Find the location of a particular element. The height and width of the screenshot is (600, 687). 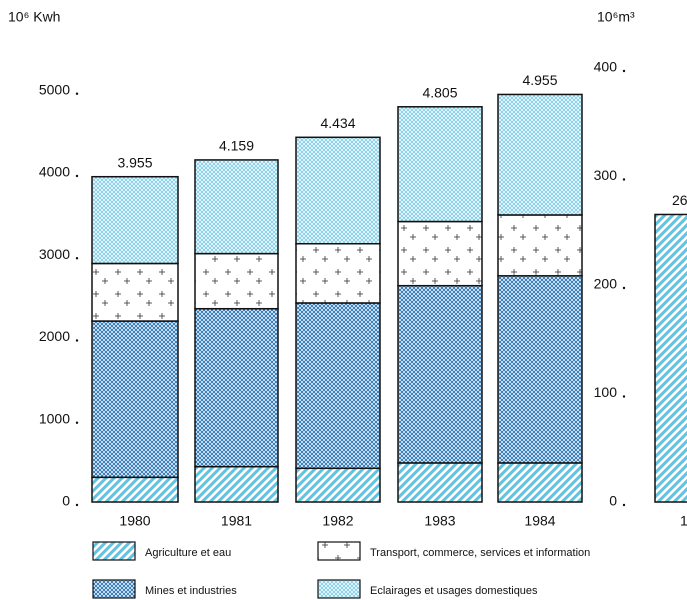

y-tick-label: 2000 is located at coordinates (54, 336).